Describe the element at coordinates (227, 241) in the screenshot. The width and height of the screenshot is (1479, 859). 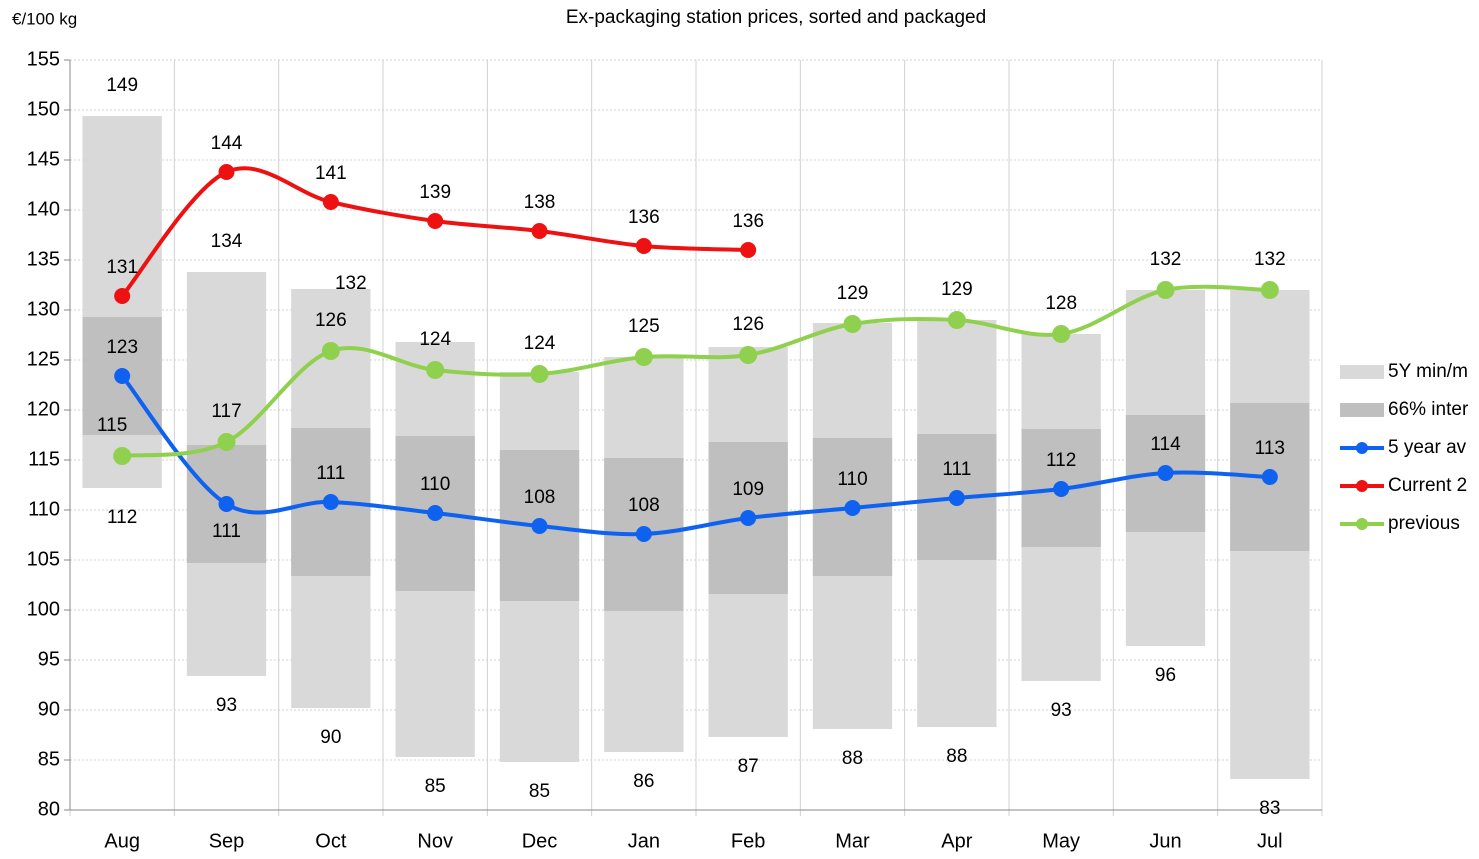
I see `range-max-label: 134` at that location.